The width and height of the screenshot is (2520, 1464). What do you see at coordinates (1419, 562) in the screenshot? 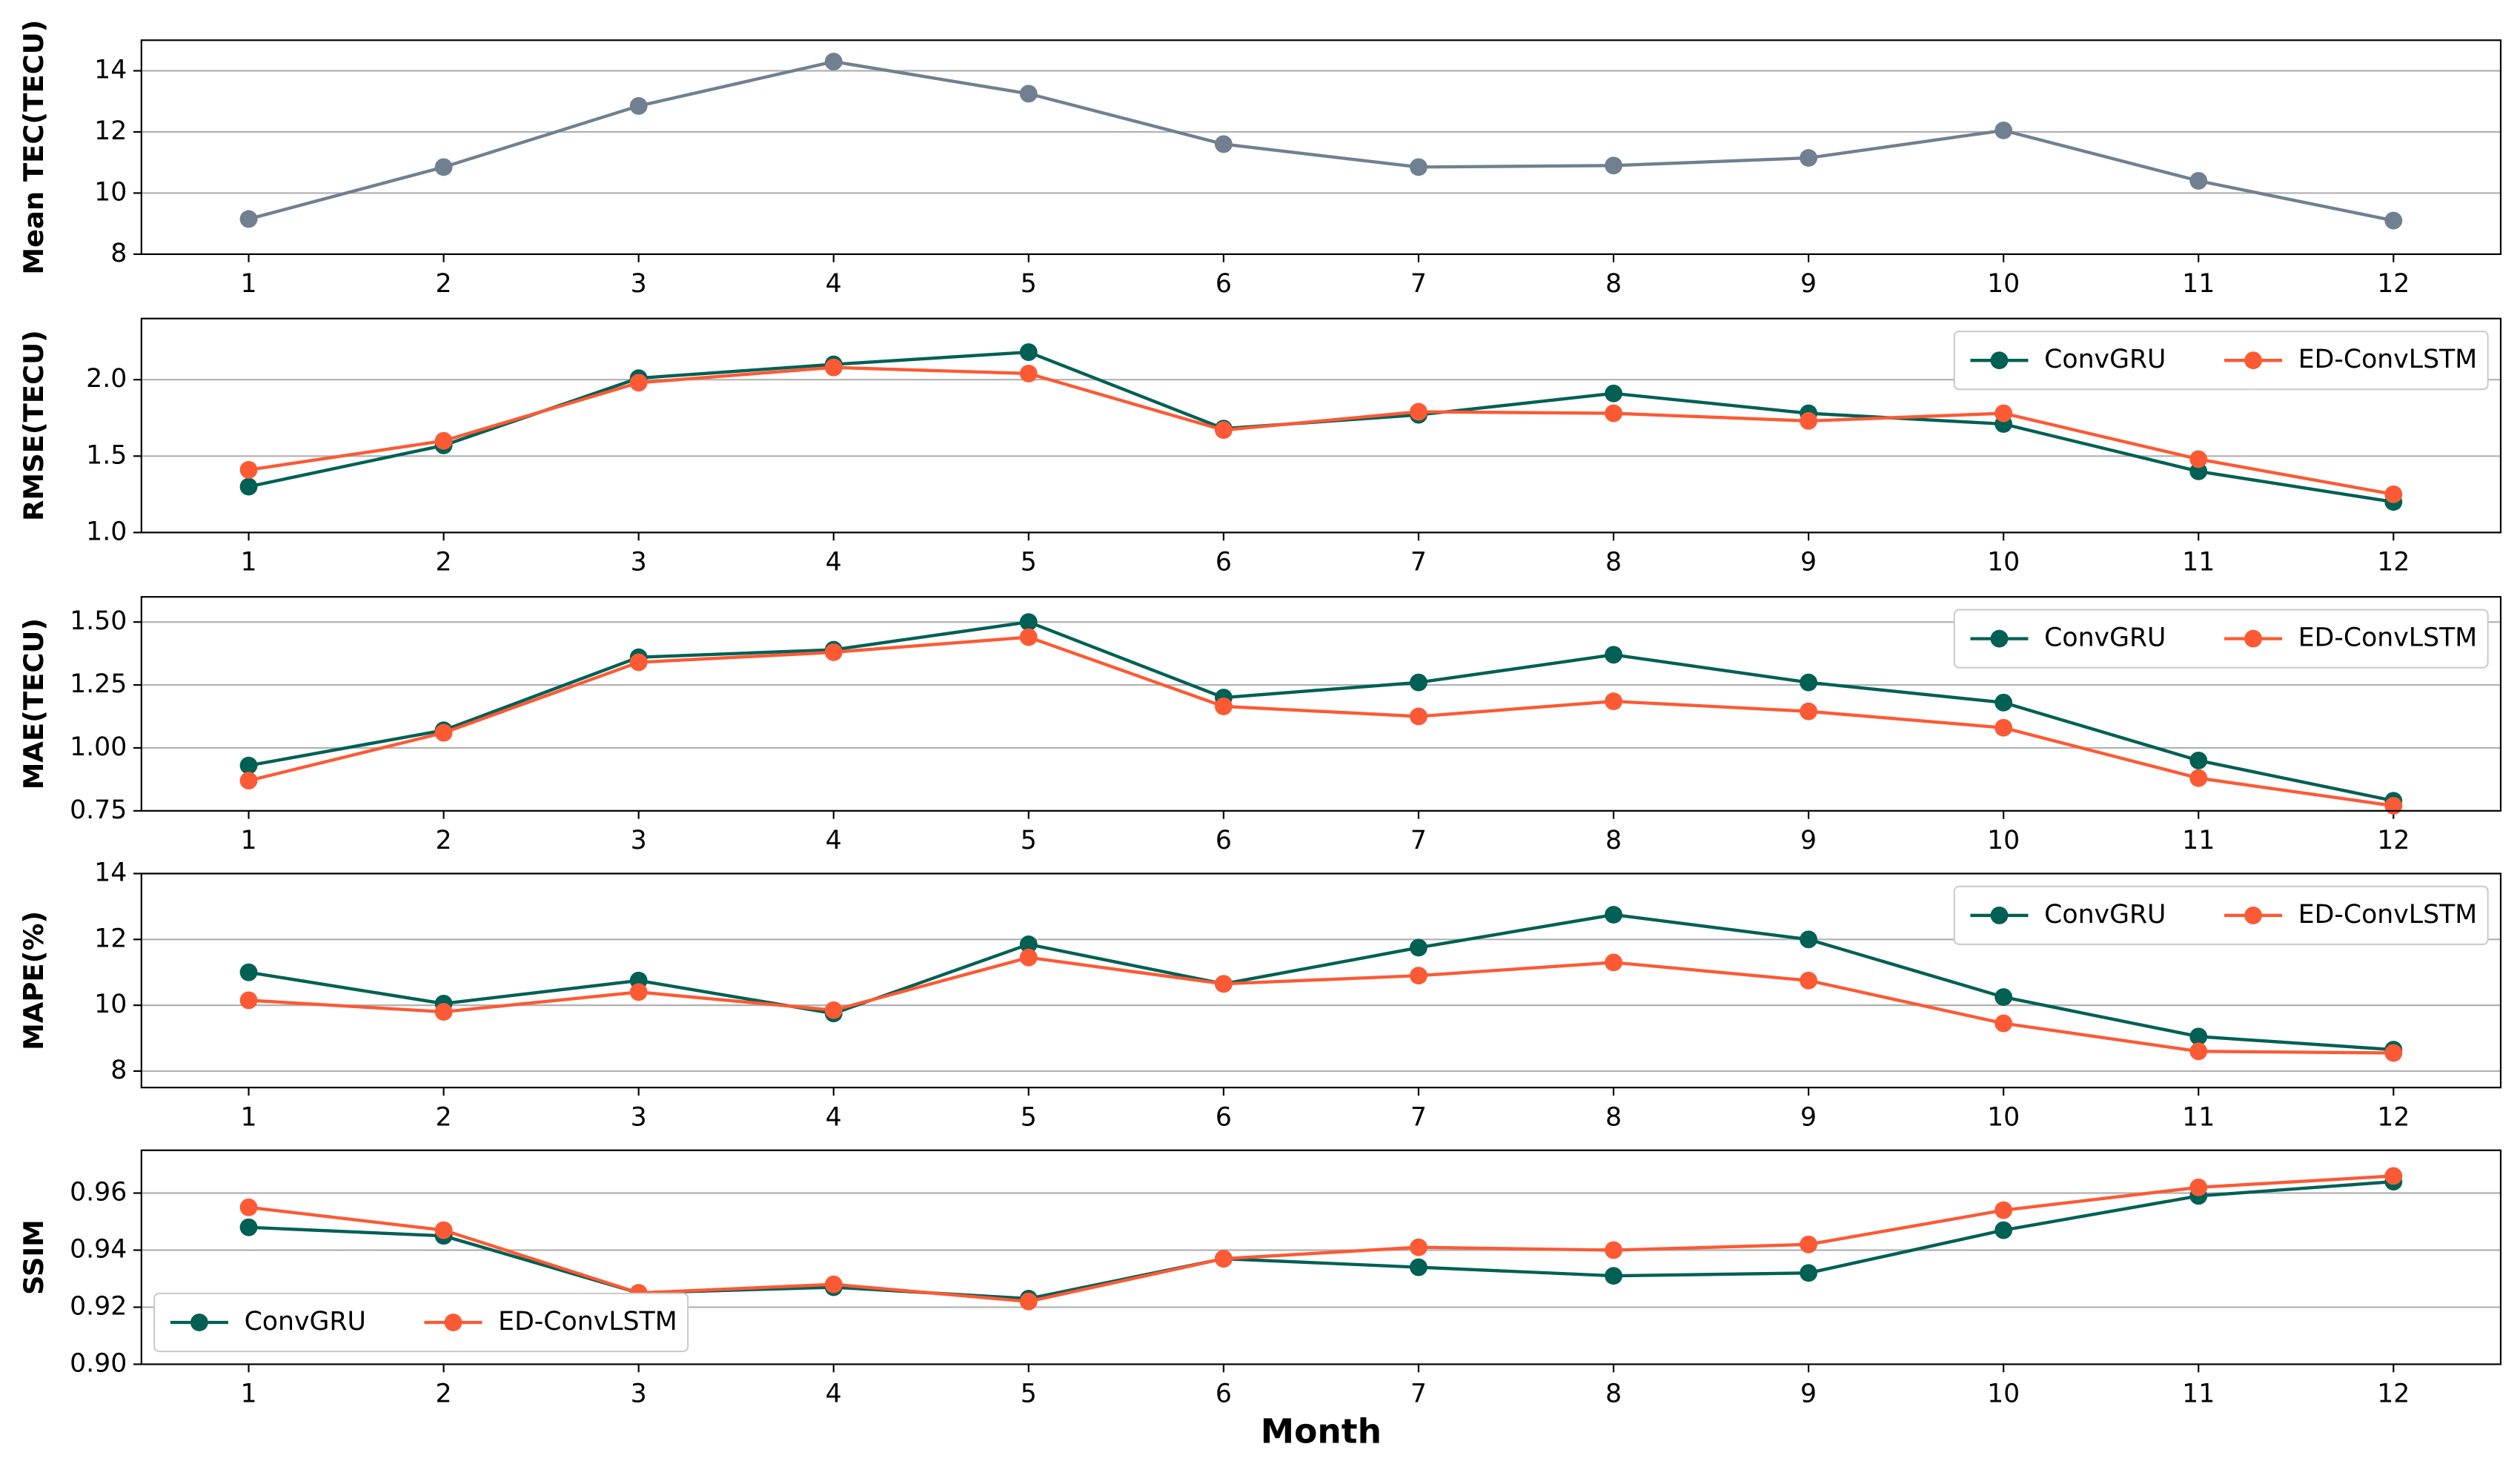
I see `x-tick-label: 7` at bounding box center [1419, 562].